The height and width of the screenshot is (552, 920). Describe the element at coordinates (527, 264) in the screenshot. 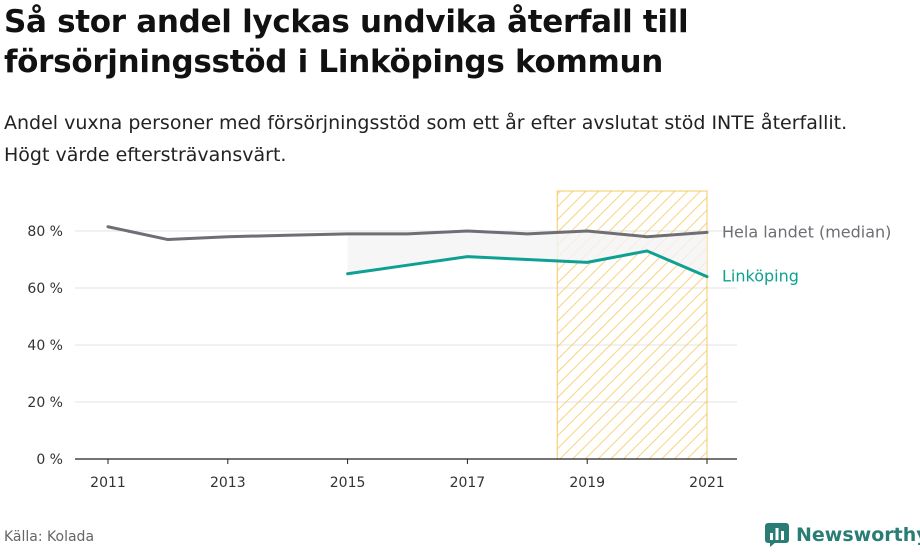

I see `series-line-linkoping` at that location.